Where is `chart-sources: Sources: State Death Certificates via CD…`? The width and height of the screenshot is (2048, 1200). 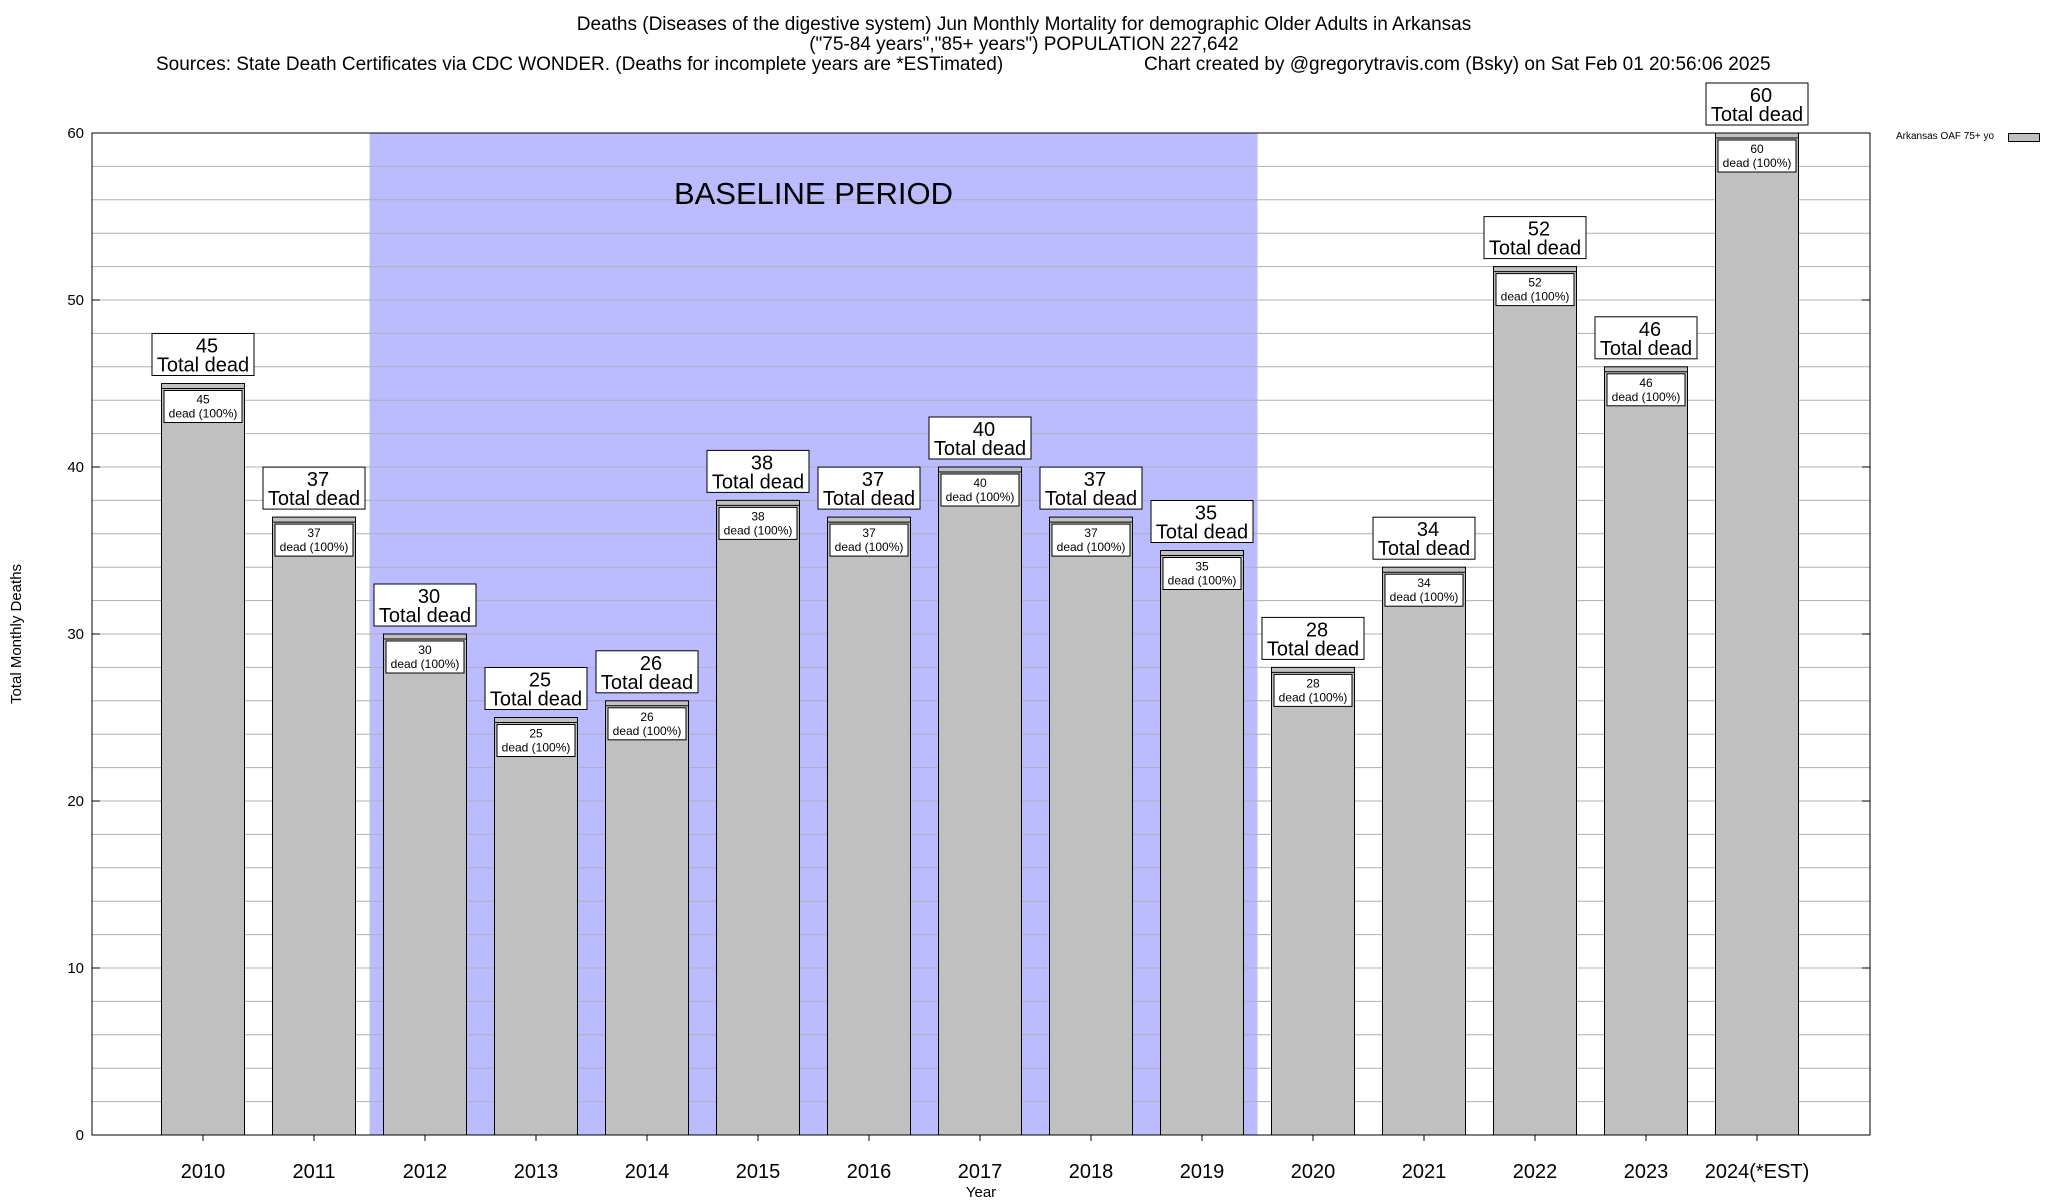 chart-sources: Sources: State Death Certificates via CD… is located at coordinates (580, 64).